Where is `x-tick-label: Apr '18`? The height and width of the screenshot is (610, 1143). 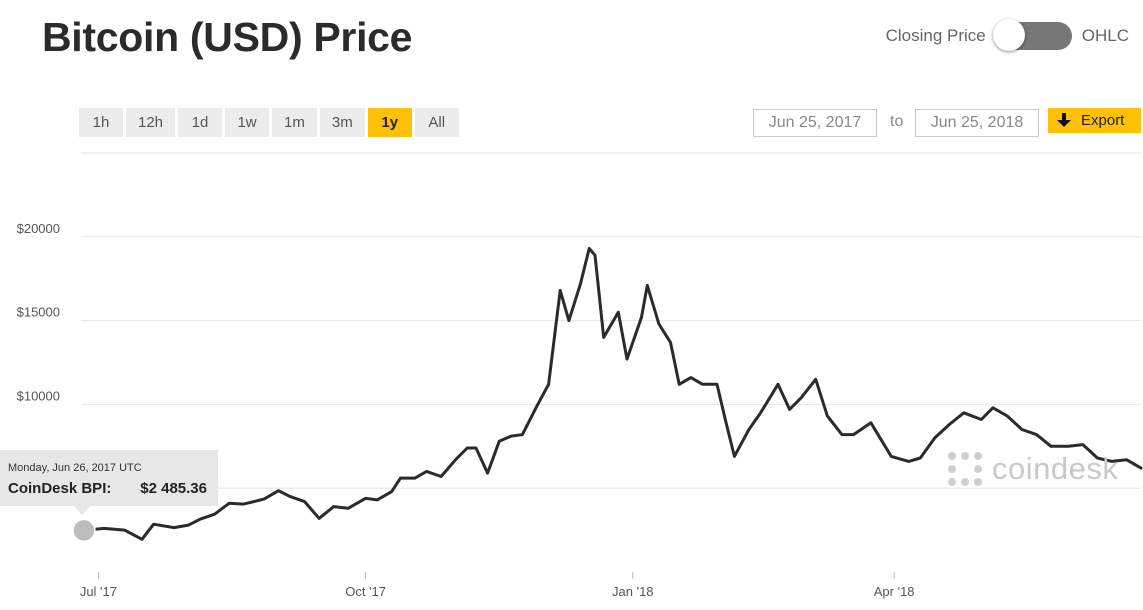 x-tick-label: Apr '18 is located at coordinates (894, 591).